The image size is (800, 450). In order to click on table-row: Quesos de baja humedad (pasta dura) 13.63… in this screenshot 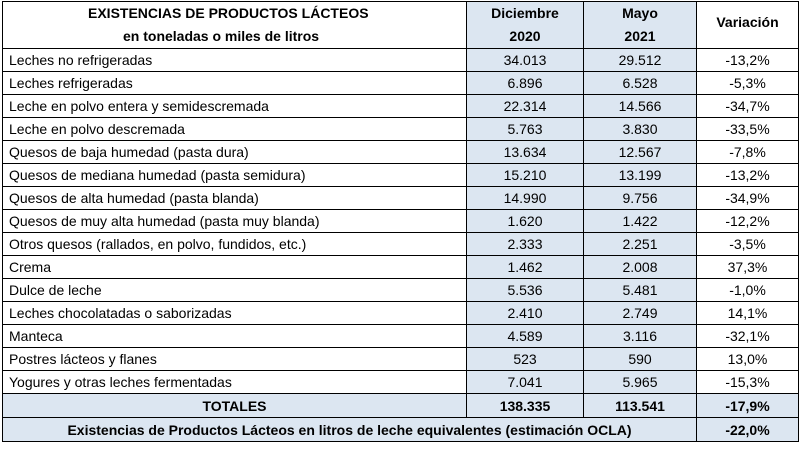, I will do `click(400, 152)`.